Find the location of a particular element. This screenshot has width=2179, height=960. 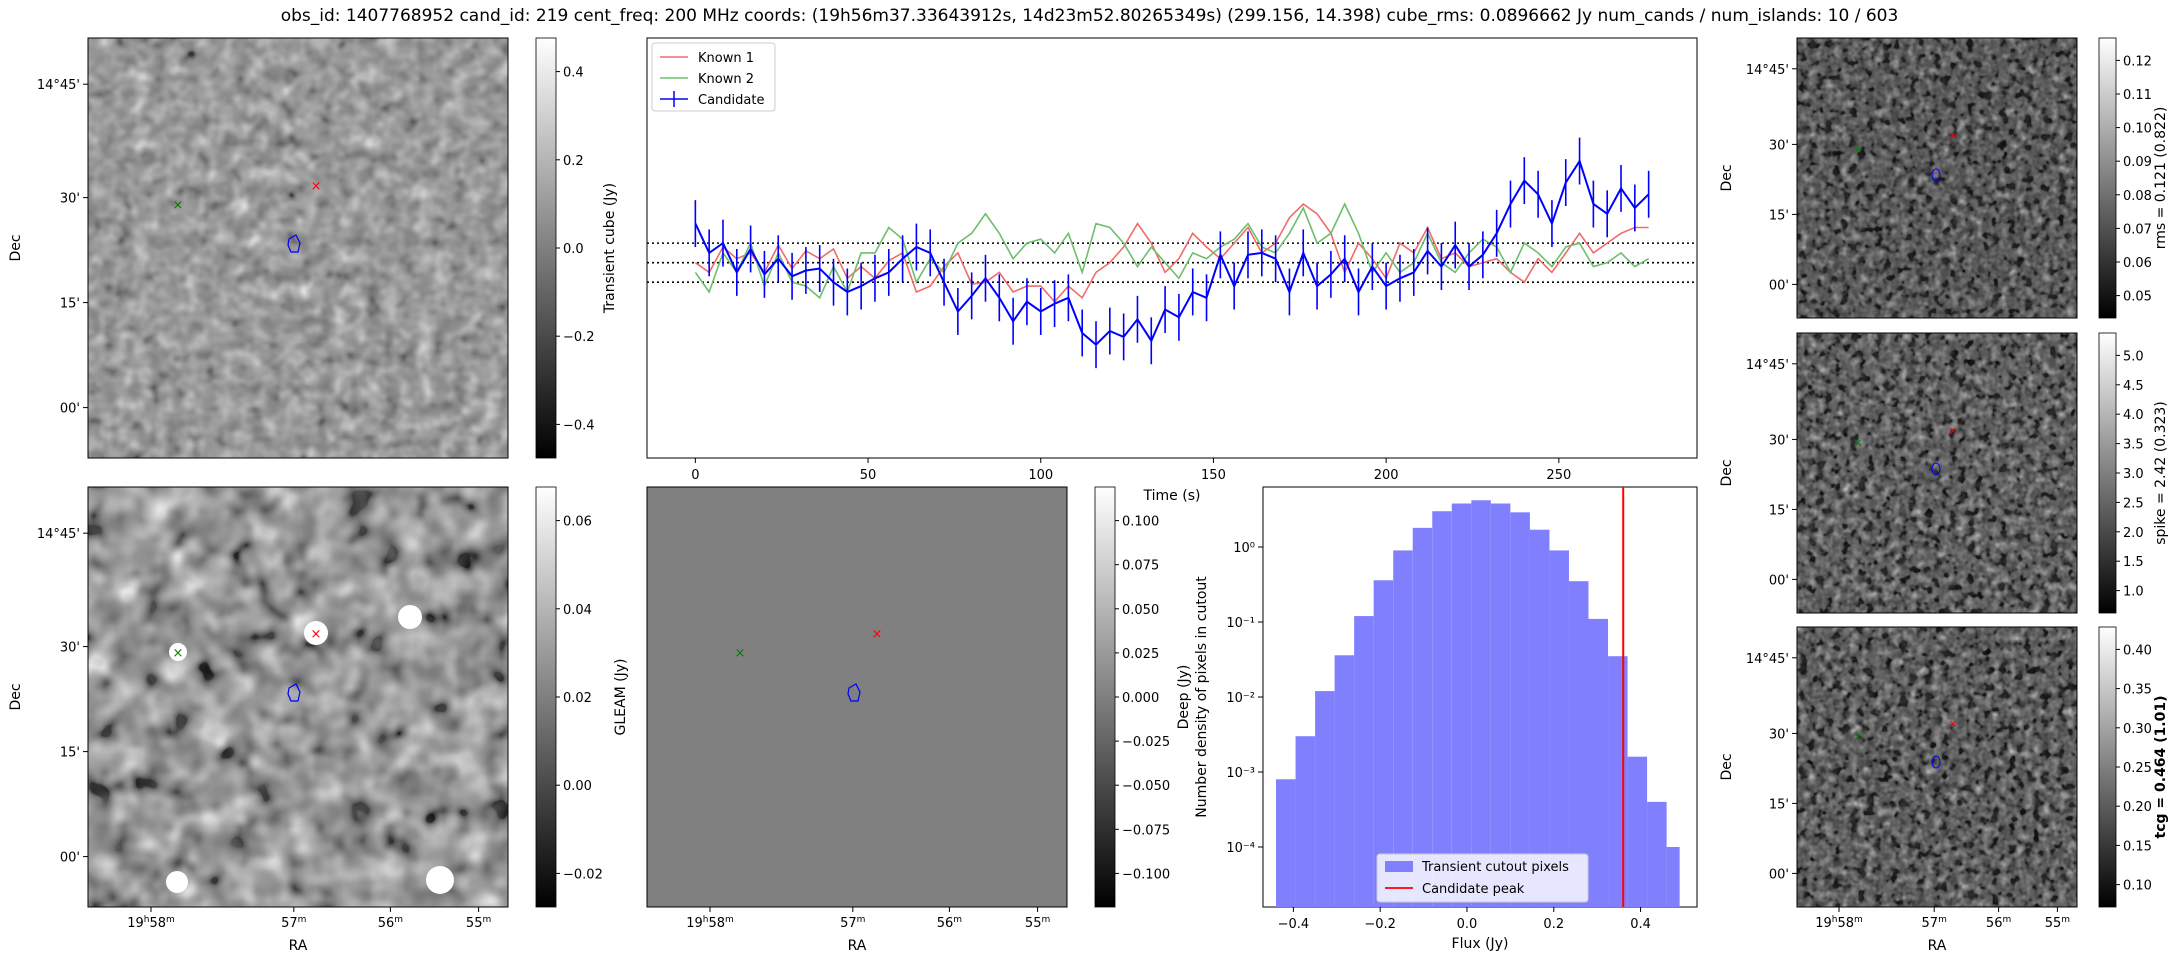

hist-legend: Transient cutout pixels Candidate peak is located at coordinates (1482, 878).